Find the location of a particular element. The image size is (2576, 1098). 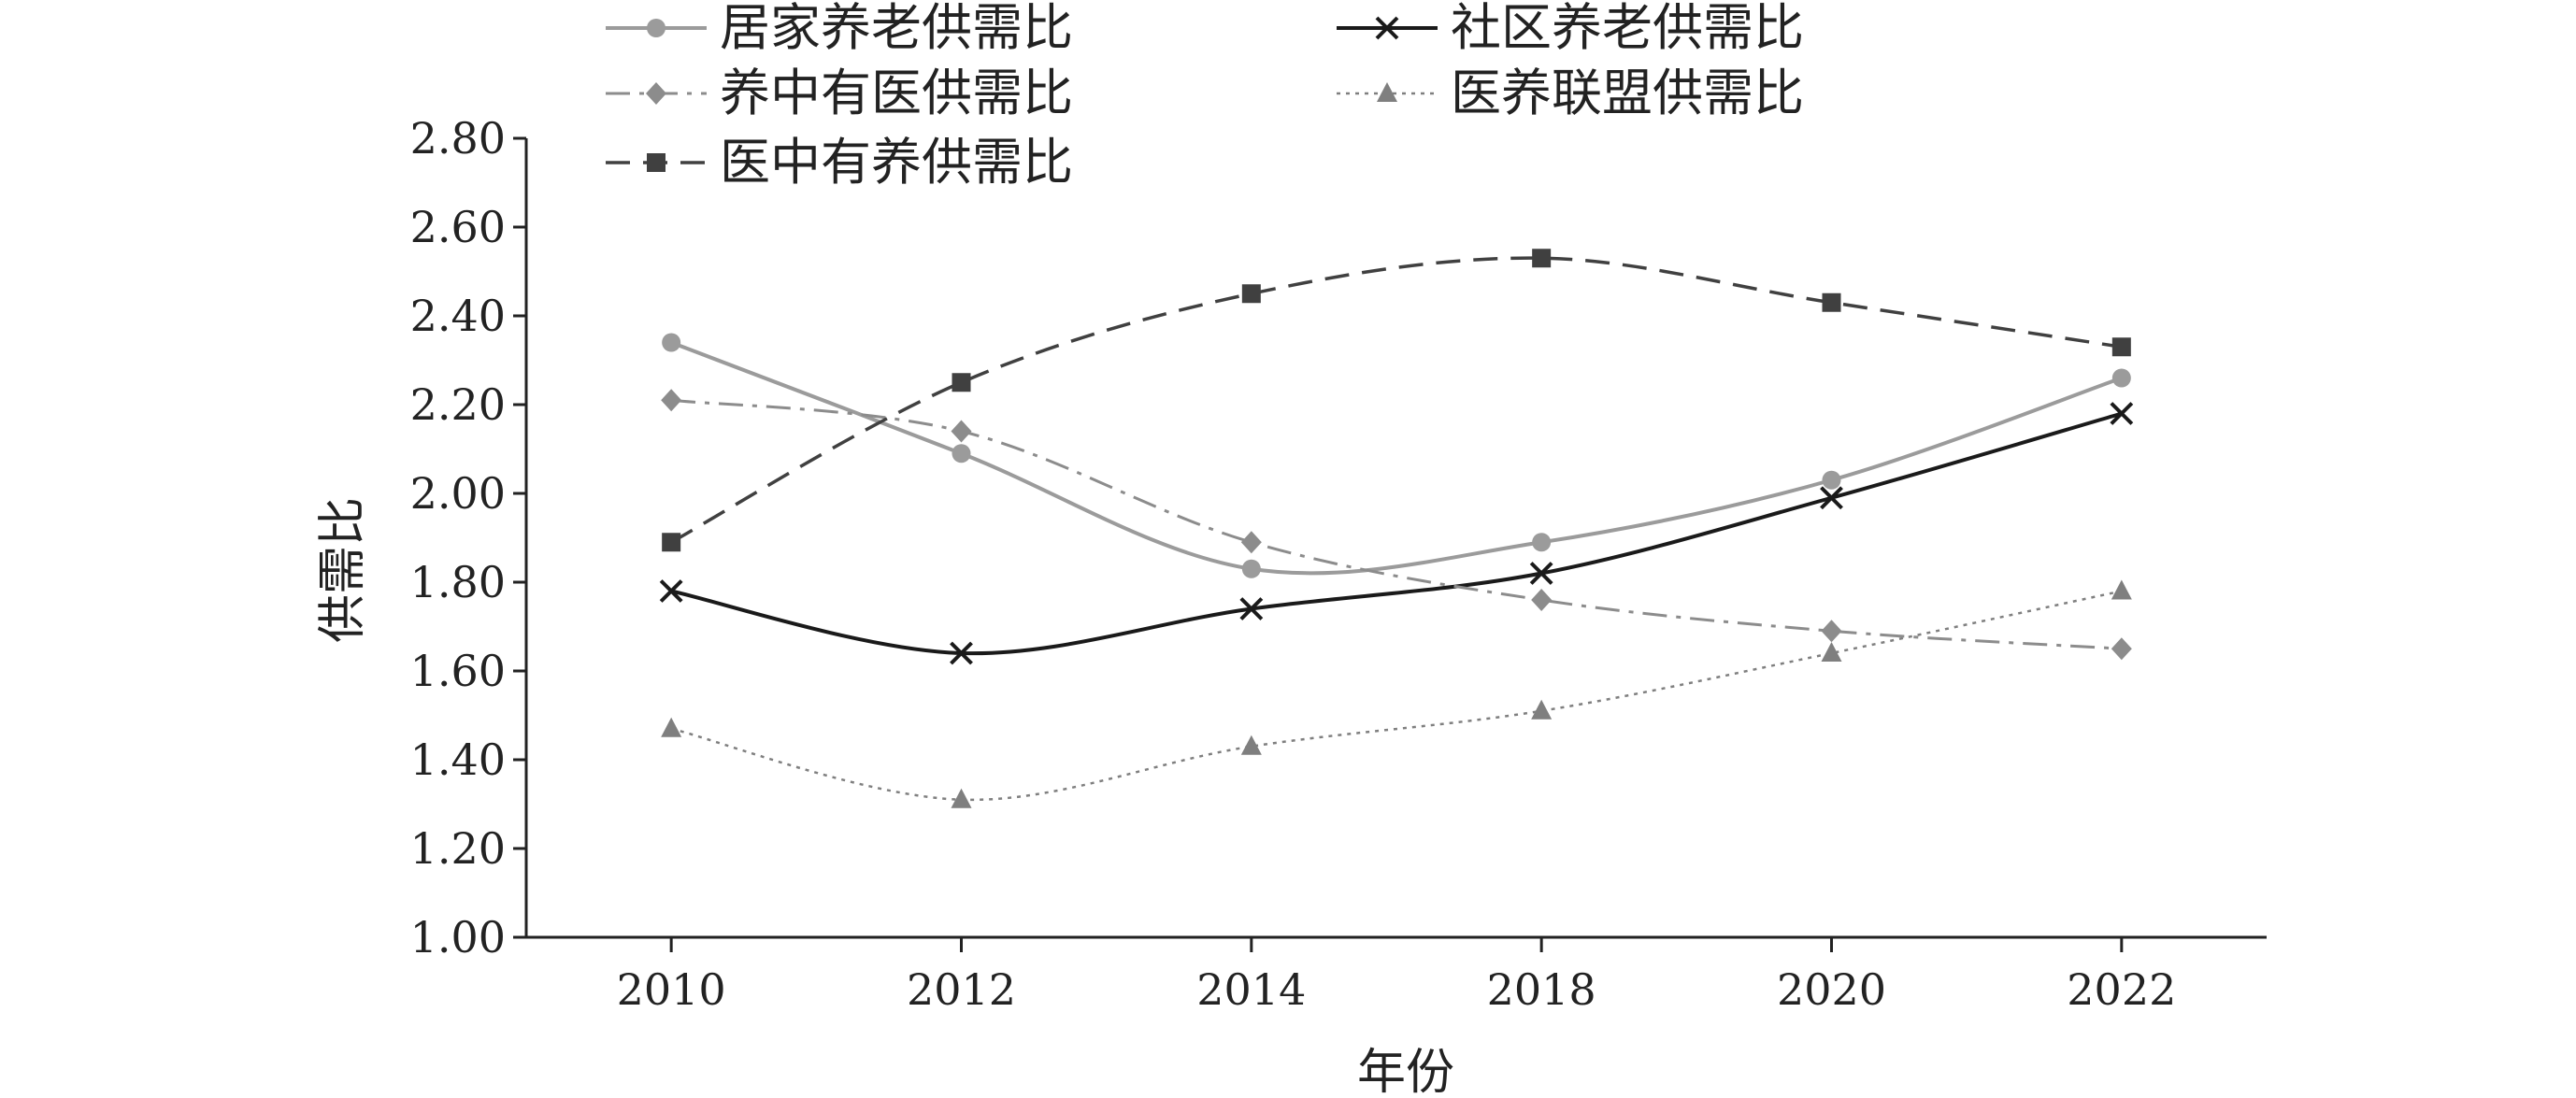

y-tick-label: 2.00 is located at coordinates (458, 493).